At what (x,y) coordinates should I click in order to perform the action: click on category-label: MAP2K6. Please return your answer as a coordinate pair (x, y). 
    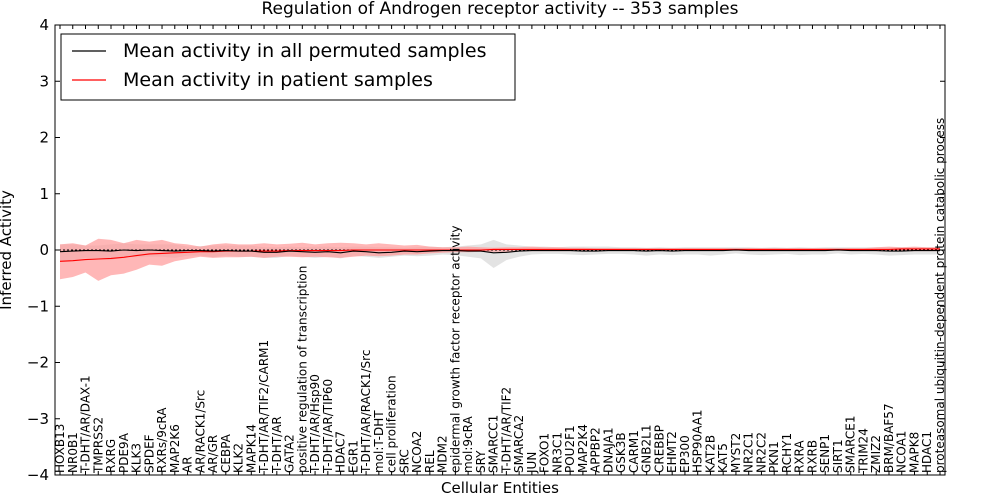
    Looking at the image, I should click on (175, 448).